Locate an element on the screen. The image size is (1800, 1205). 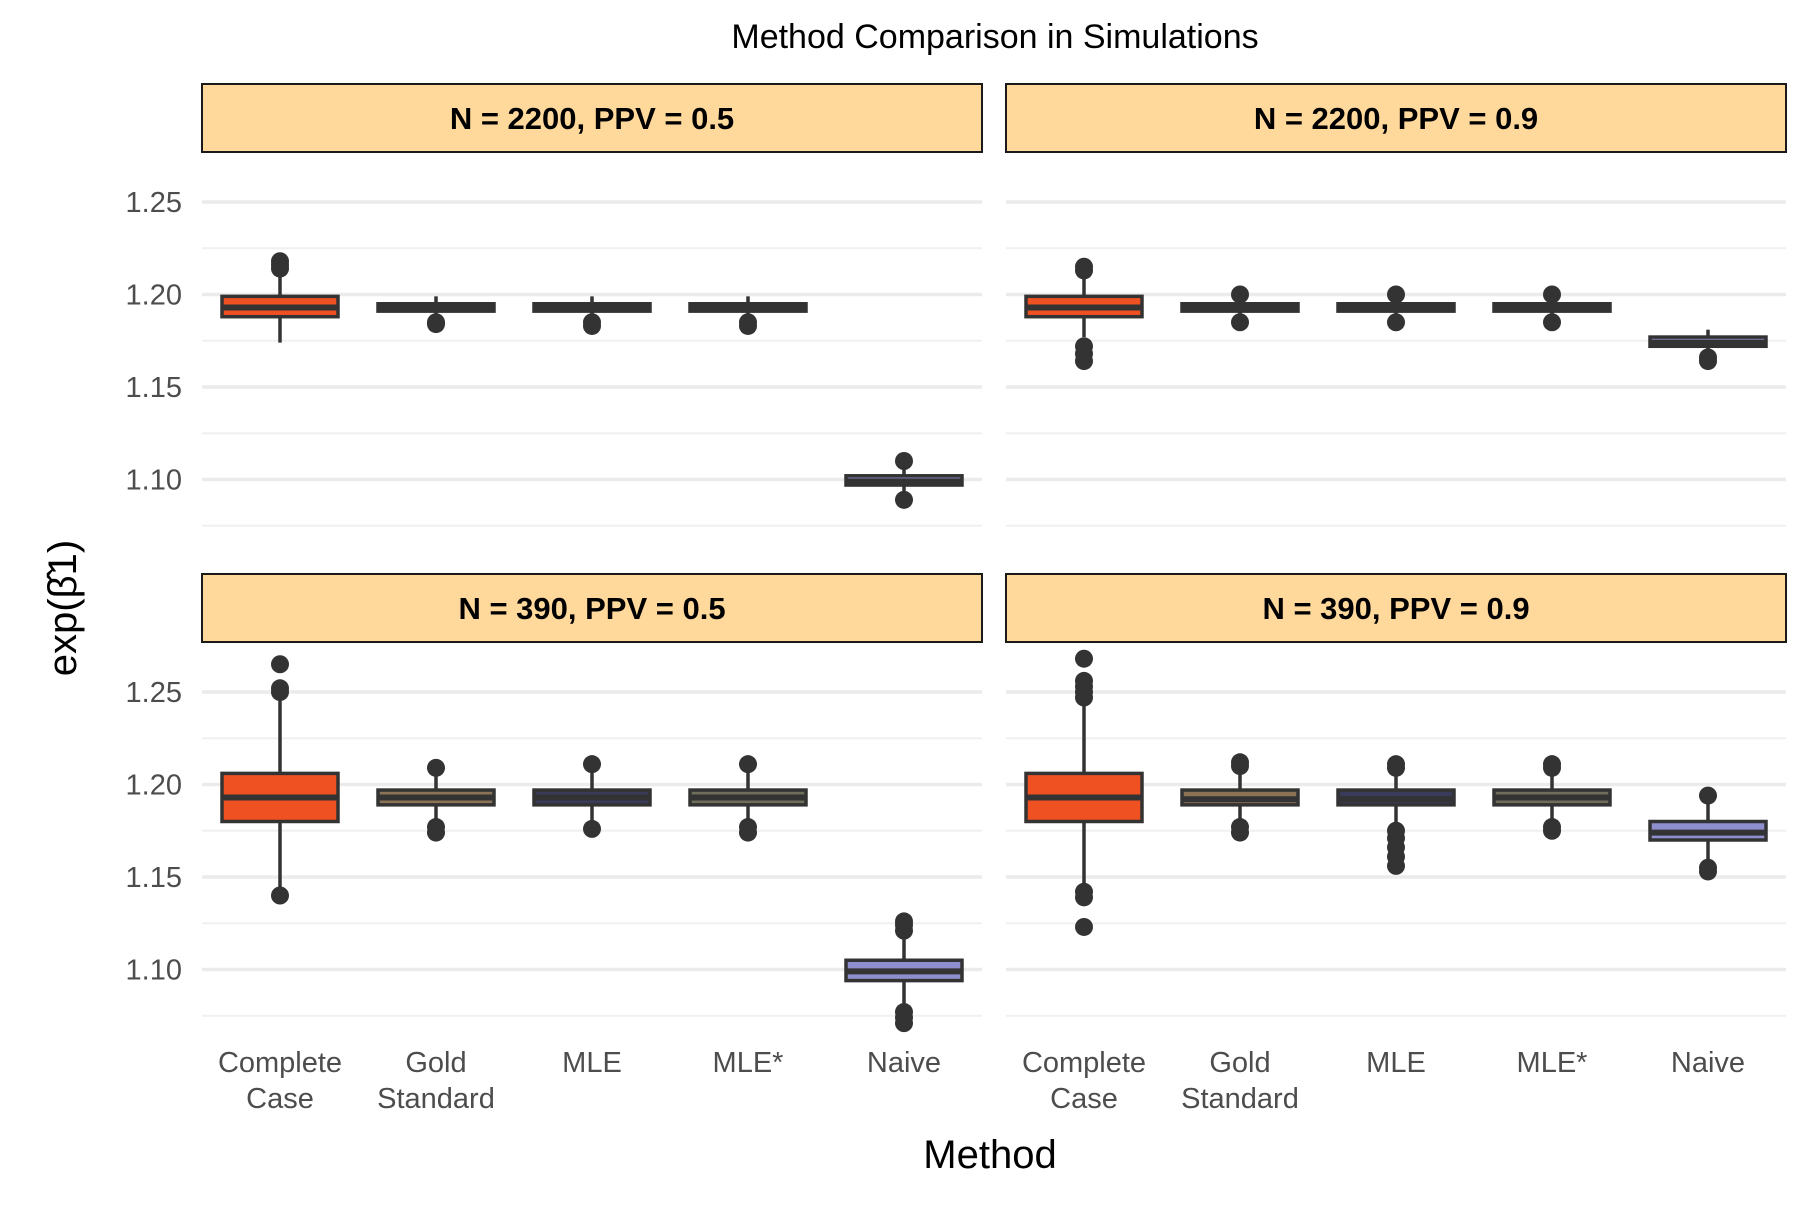
facet-strip-label: N = 2200, PPV = 0.9 is located at coordinates (1396, 118).